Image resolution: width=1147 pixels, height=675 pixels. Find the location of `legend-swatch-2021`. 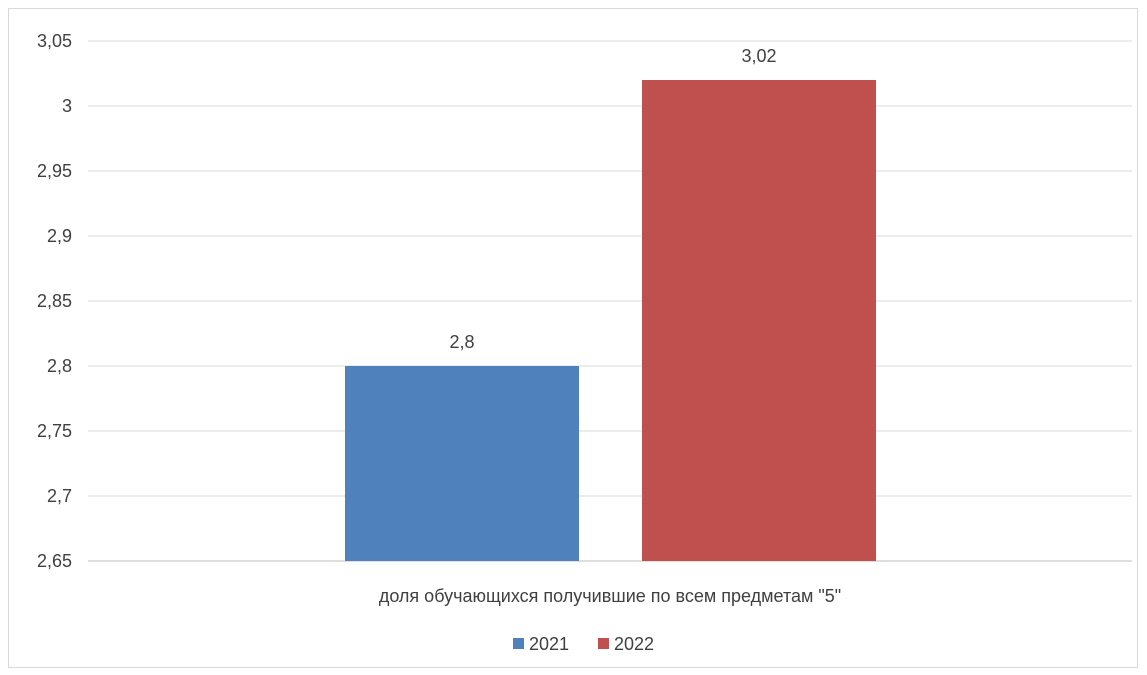

legend-swatch-2021 is located at coordinates (518, 643).